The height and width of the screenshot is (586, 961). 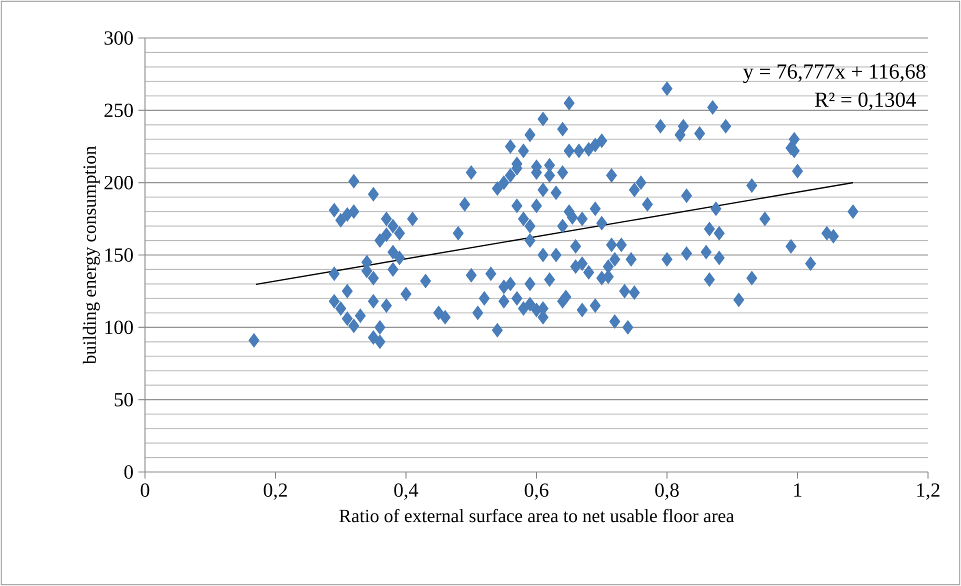 I want to click on x-tick-label: 0,8, so click(x=667, y=491).